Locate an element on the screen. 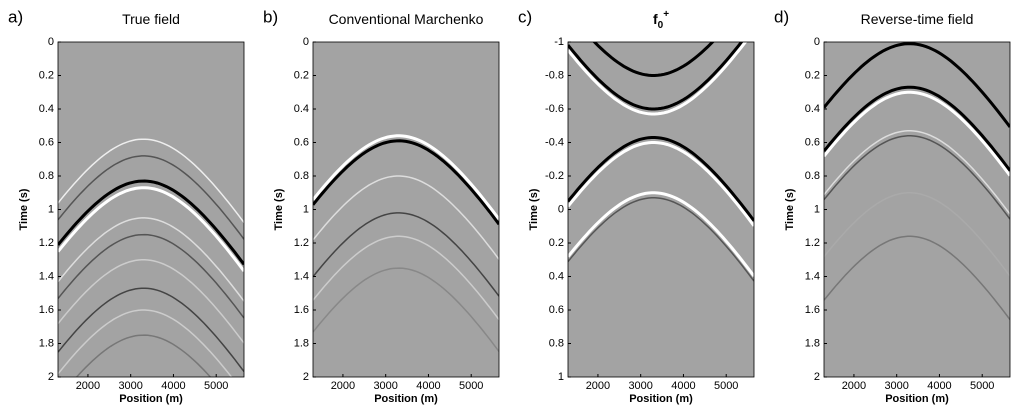 The height and width of the screenshot is (411, 1016). y-tick-label: -0.6 is located at coordinates (554, 109).